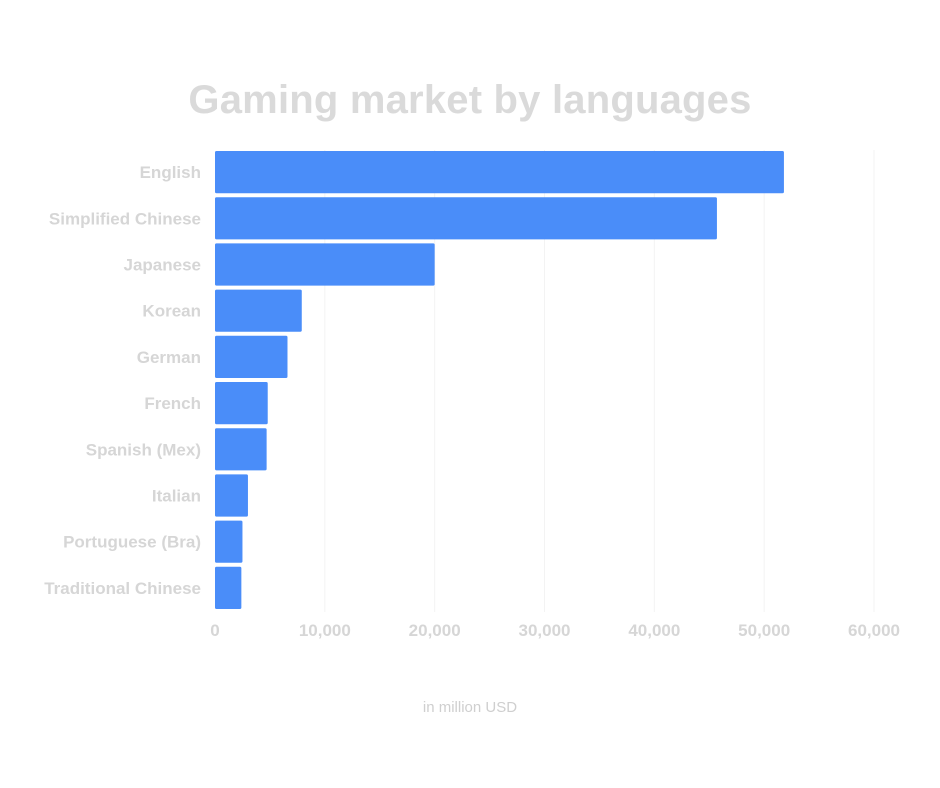 The image size is (940, 788). What do you see at coordinates (132, 542) in the screenshot?
I see `category-label: Portuguese (Bra)` at bounding box center [132, 542].